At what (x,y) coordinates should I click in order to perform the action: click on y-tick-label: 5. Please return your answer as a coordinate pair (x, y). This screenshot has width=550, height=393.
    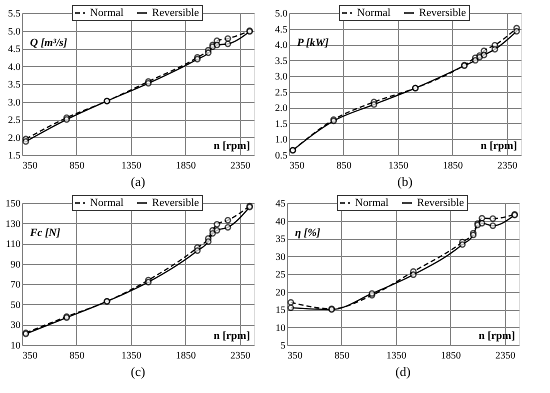
    Looking at the image, I should click on (283, 346).